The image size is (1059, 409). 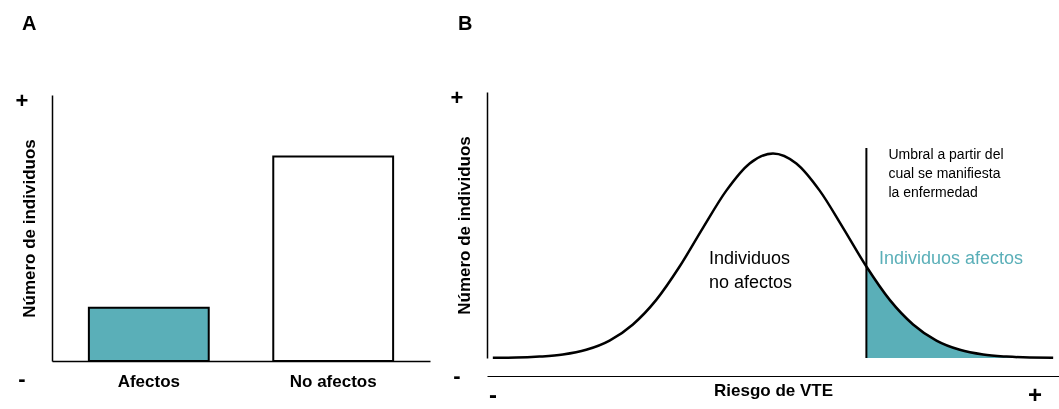 What do you see at coordinates (751, 270) in the screenshot?
I see `annotation: Individuos no afectos` at bounding box center [751, 270].